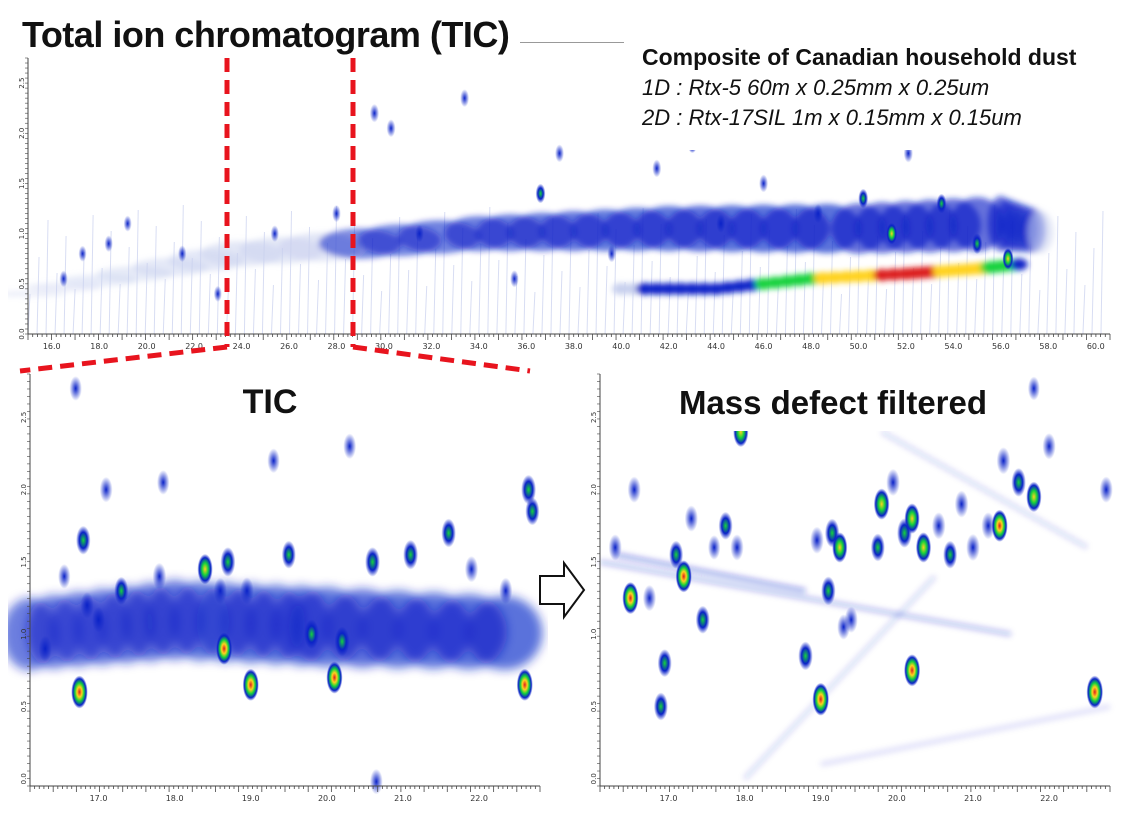 Image resolution: width=1126 pixels, height=832 pixels. What do you see at coordinates (745, 798) in the screenshot?
I see `x-tick-label: 18.0` at bounding box center [745, 798].